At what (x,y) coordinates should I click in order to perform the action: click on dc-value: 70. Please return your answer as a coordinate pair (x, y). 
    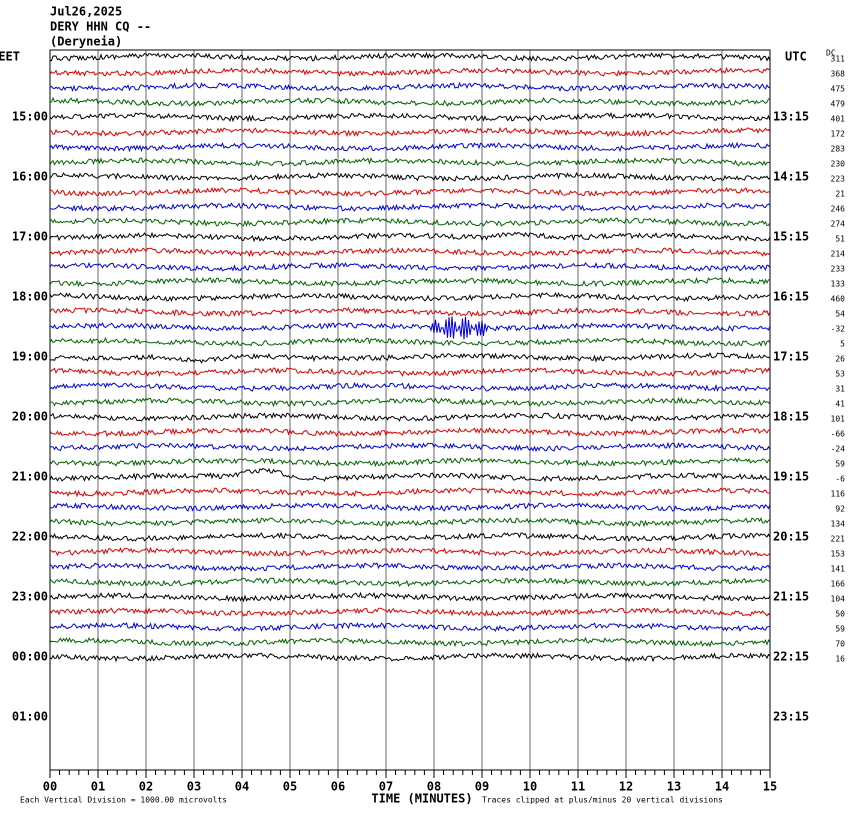
    Looking at the image, I should click on (840, 644).